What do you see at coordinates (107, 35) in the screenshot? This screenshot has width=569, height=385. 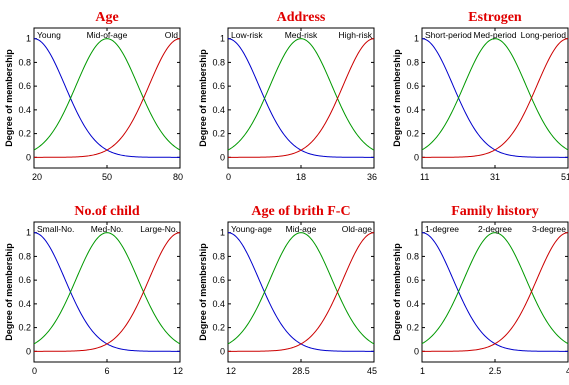 I see `mf-label-2: Mid-of-age` at bounding box center [107, 35].